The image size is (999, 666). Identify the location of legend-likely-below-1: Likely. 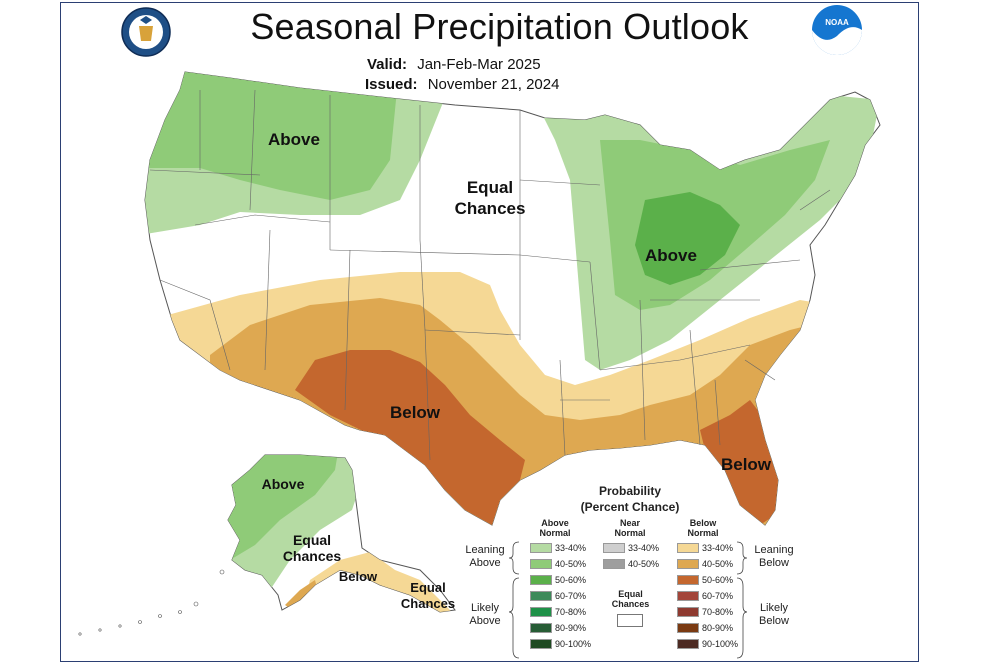
(774, 608).